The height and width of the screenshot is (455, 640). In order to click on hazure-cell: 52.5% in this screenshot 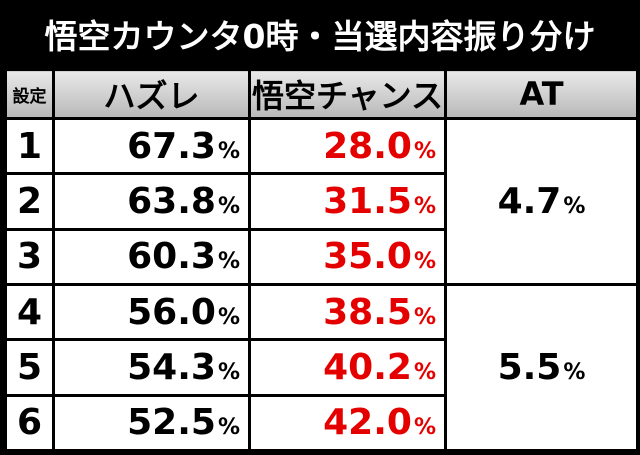, I will do `click(151, 423)`.